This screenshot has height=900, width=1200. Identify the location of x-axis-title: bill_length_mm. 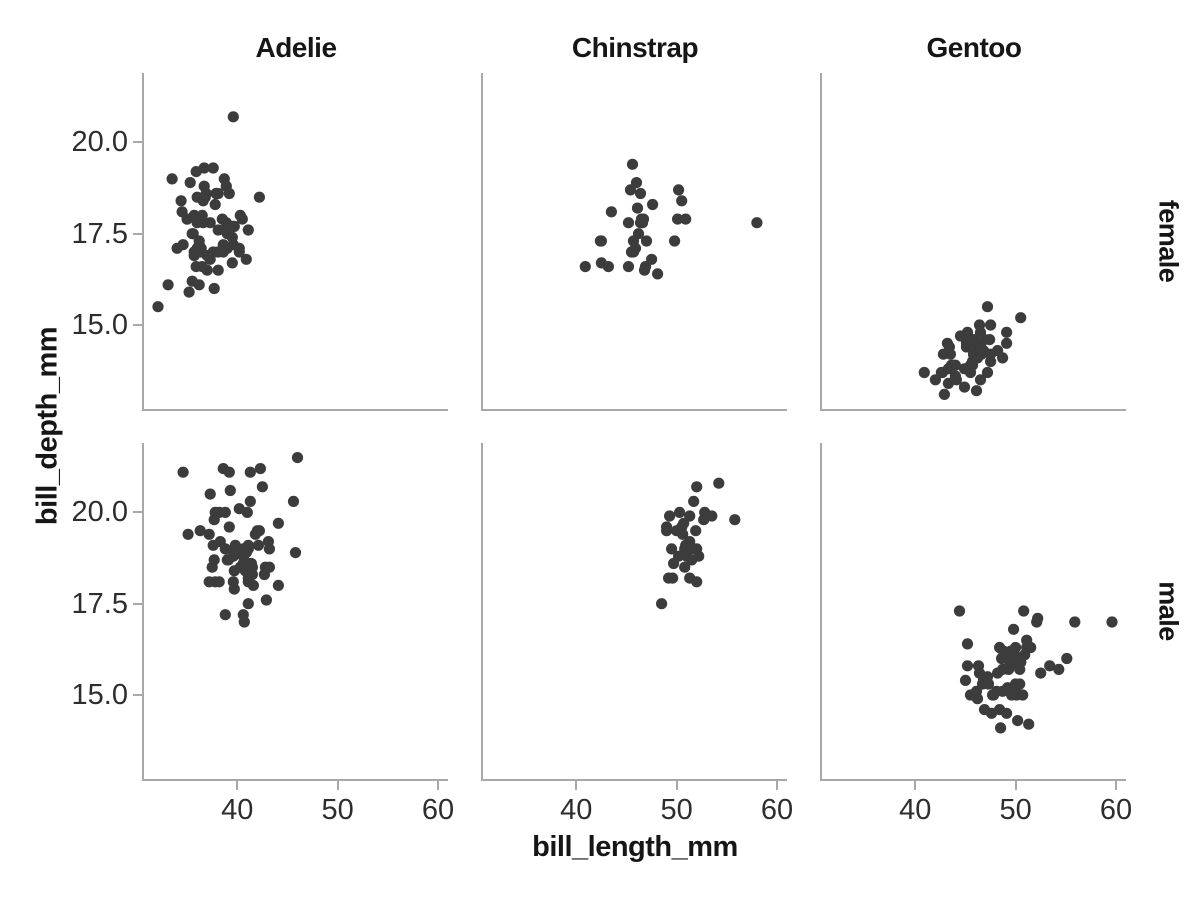
(635, 847).